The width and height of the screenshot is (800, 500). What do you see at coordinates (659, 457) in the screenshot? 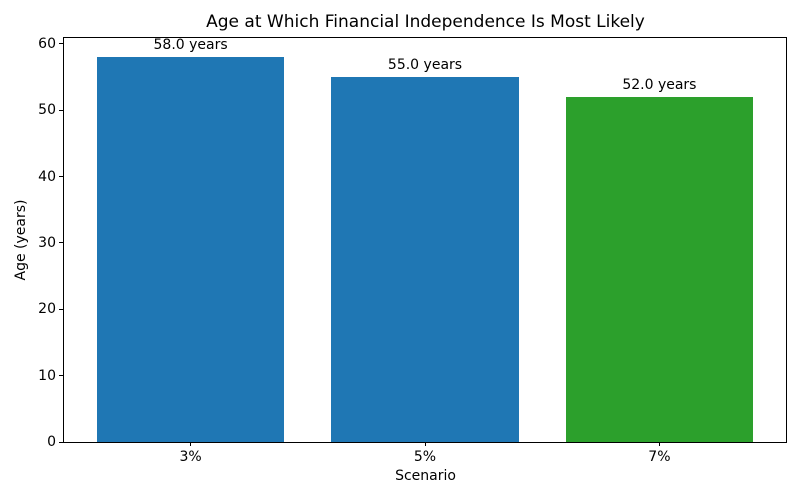
I see `x-tick-label: 7%` at bounding box center [659, 457].